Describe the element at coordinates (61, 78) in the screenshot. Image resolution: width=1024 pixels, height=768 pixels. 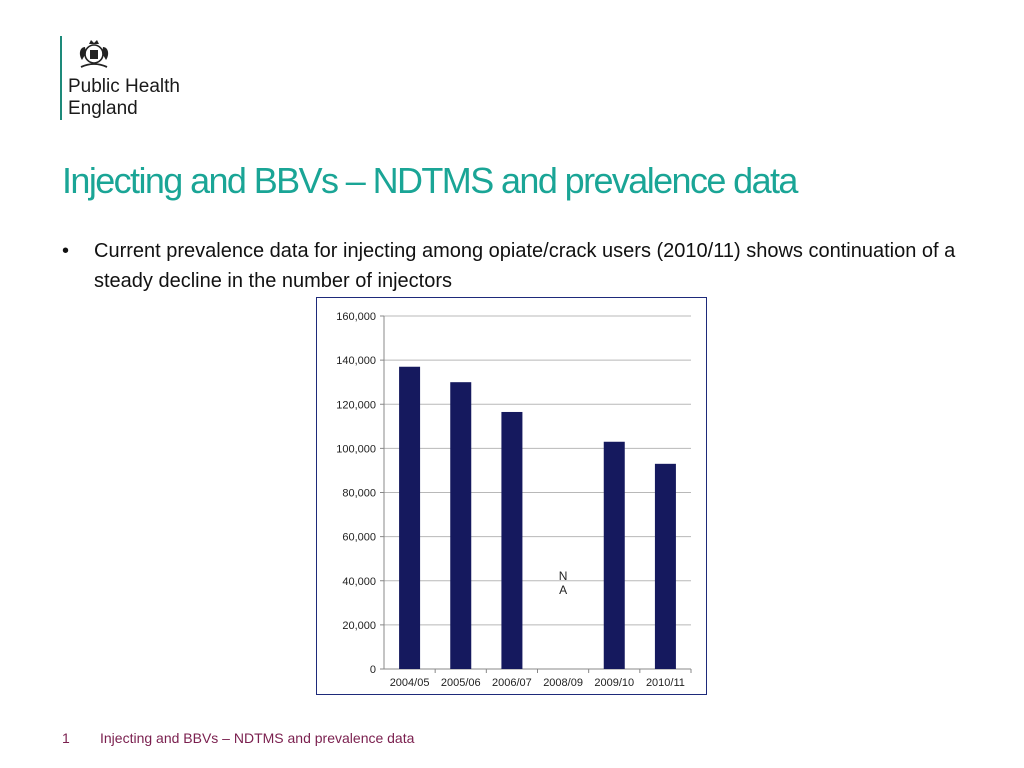
I see `logo-divider` at that location.